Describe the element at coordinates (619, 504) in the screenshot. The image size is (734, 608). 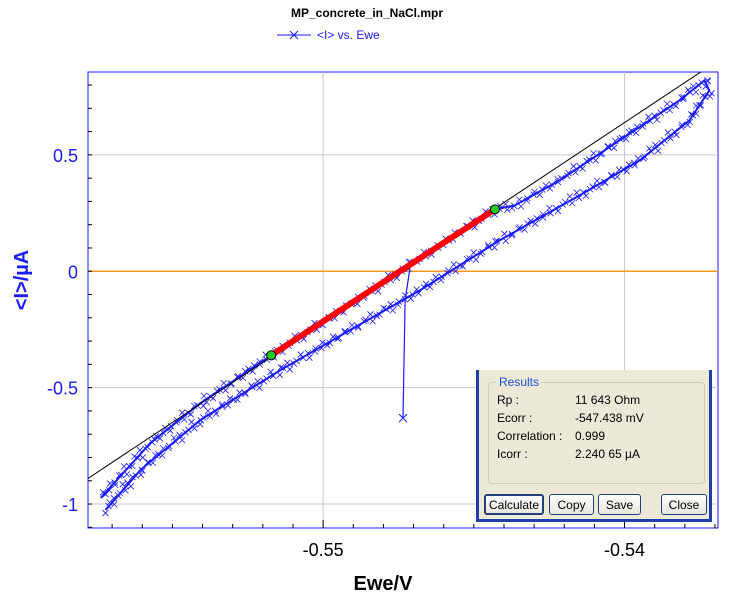
I see `save-button: Save` at that location.